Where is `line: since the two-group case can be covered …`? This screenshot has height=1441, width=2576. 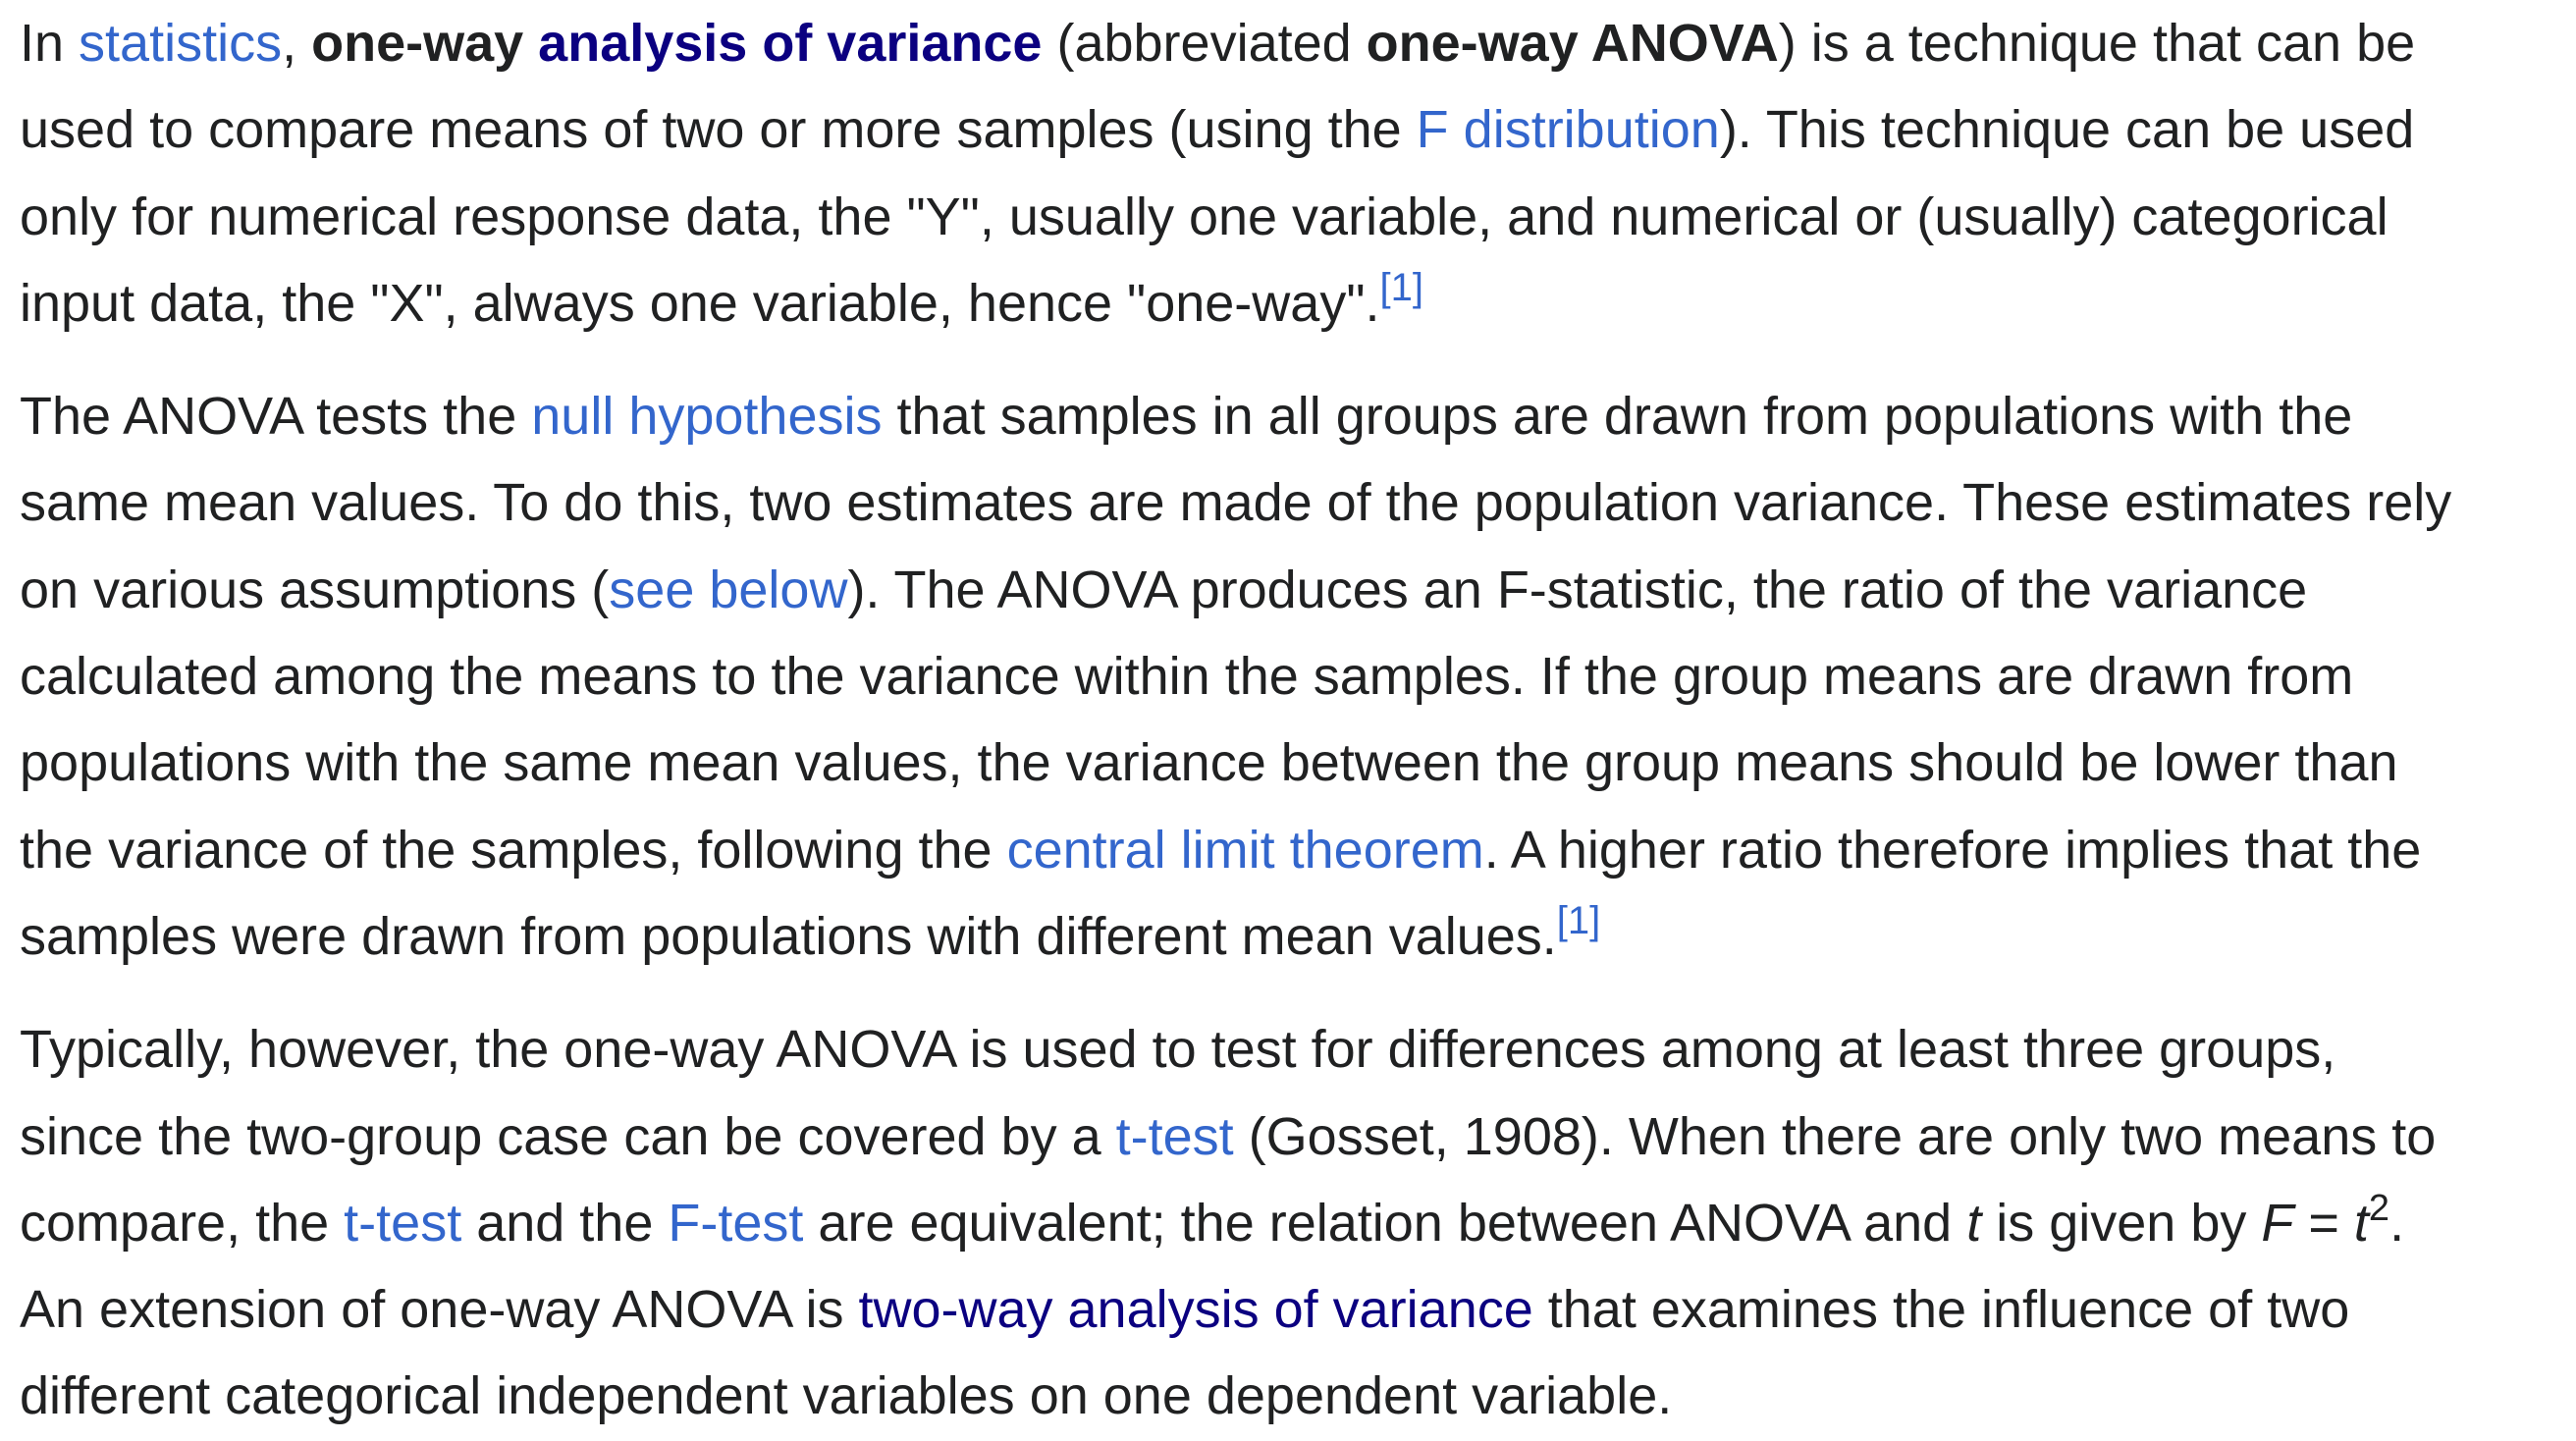
line: since the two-group case can be covered … is located at coordinates (1291, 1137).